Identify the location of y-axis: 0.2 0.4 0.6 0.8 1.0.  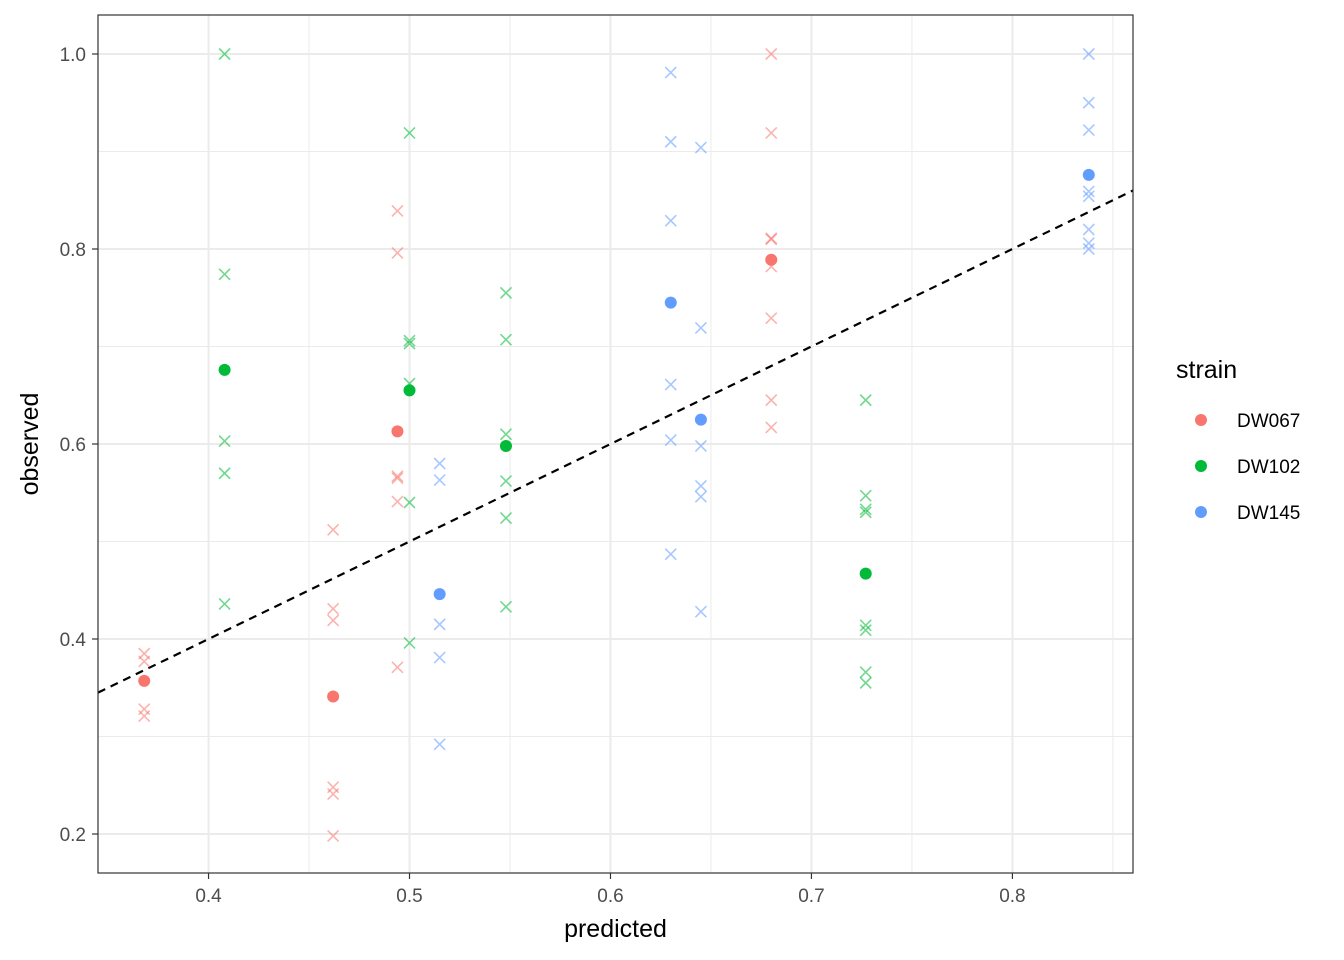
(79, 445).